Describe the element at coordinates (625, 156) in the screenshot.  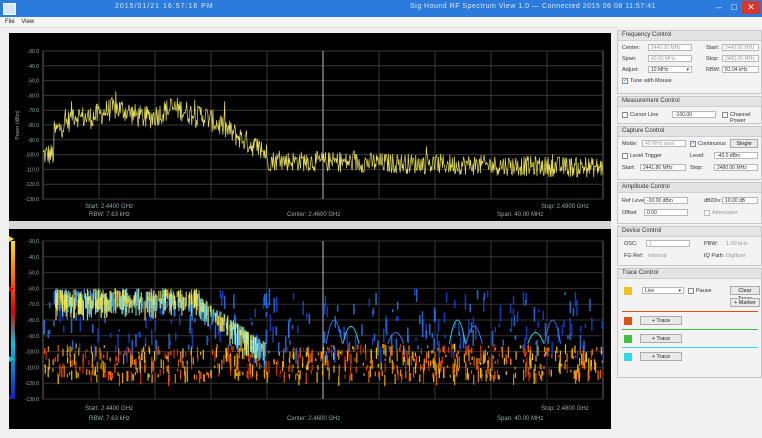
I see `level-trigger-checkbox` at that location.